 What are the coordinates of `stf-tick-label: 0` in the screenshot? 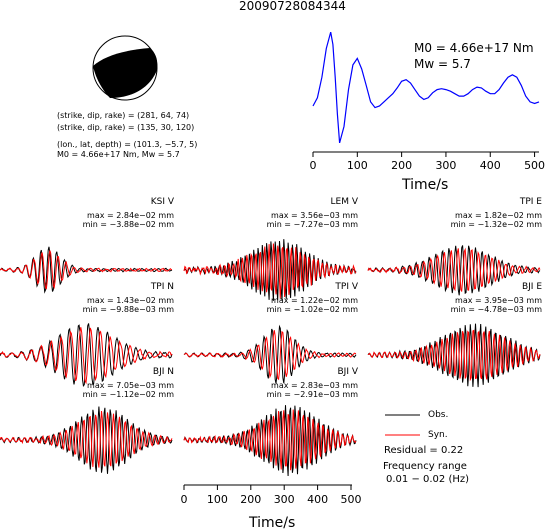 It's located at (313, 165).